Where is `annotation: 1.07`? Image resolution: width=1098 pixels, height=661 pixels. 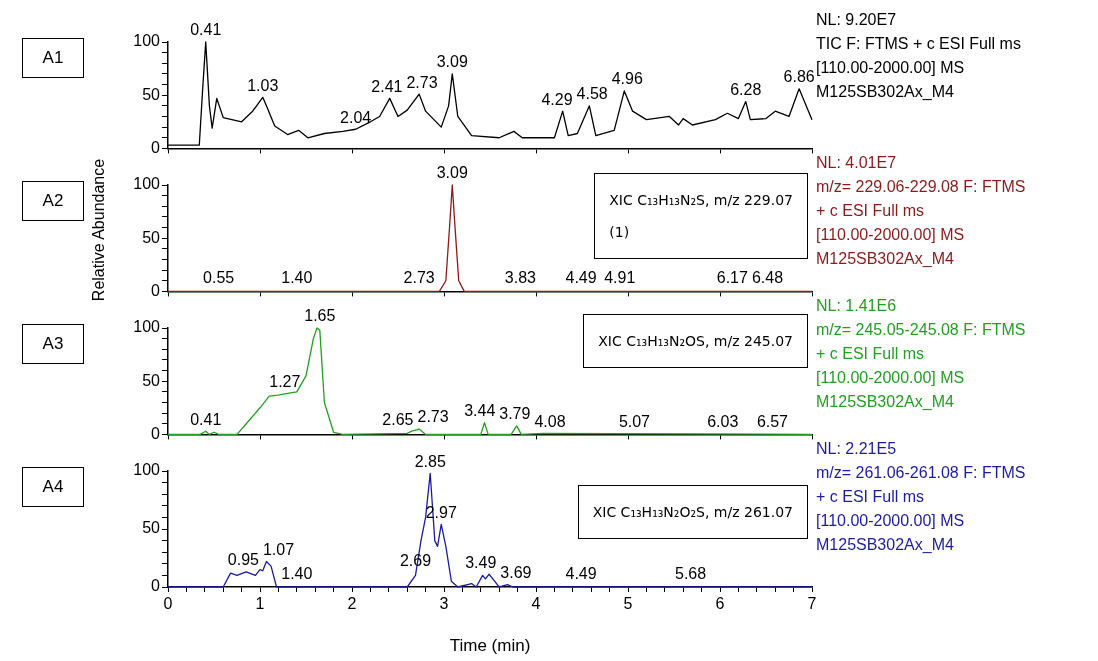
annotation: 1.07 is located at coordinates (278, 549).